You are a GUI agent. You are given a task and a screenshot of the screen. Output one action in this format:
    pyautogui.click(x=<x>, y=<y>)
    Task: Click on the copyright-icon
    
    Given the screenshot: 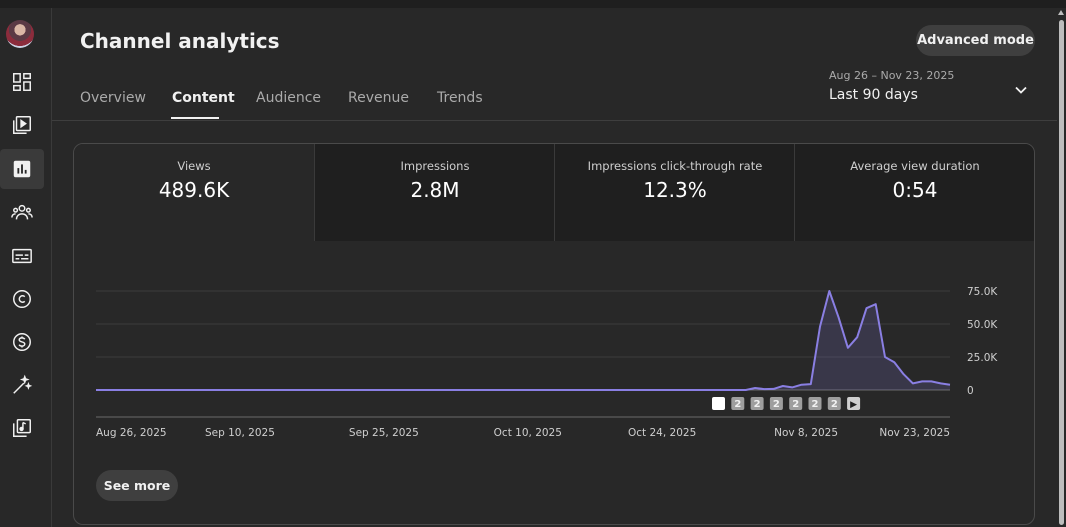 What is the action you would take?
    pyautogui.click(x=22, y=299)
    